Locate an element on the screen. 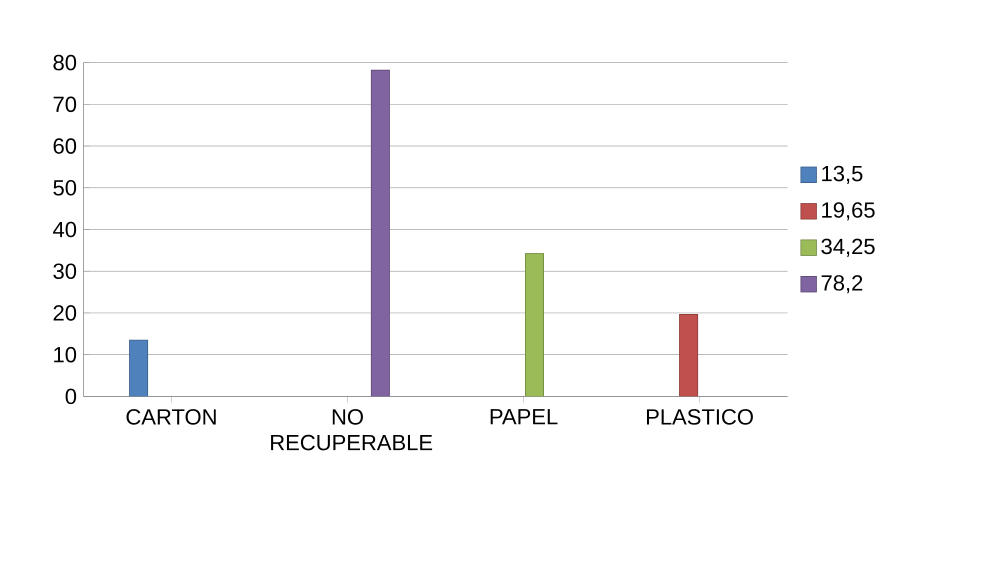  y-tick-label: 20 is located at coordinates (65, 313).